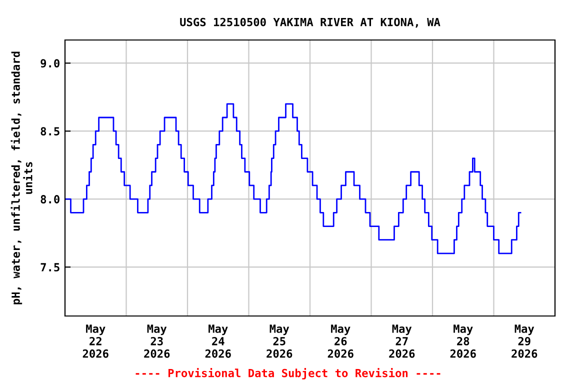  What do you see at coordinates (50, 131) in the screenshot?
I see `y-tick-label: 8.5` at bounding box center [50, 131].